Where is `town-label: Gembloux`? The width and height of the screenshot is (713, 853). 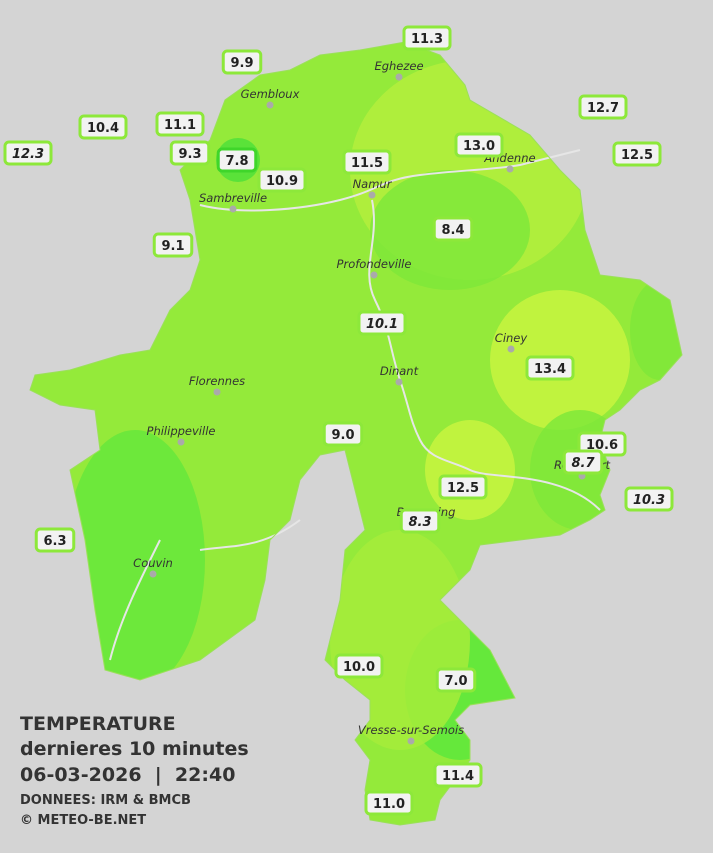 town-label: Gembloux is located at coordinates (270, 94).